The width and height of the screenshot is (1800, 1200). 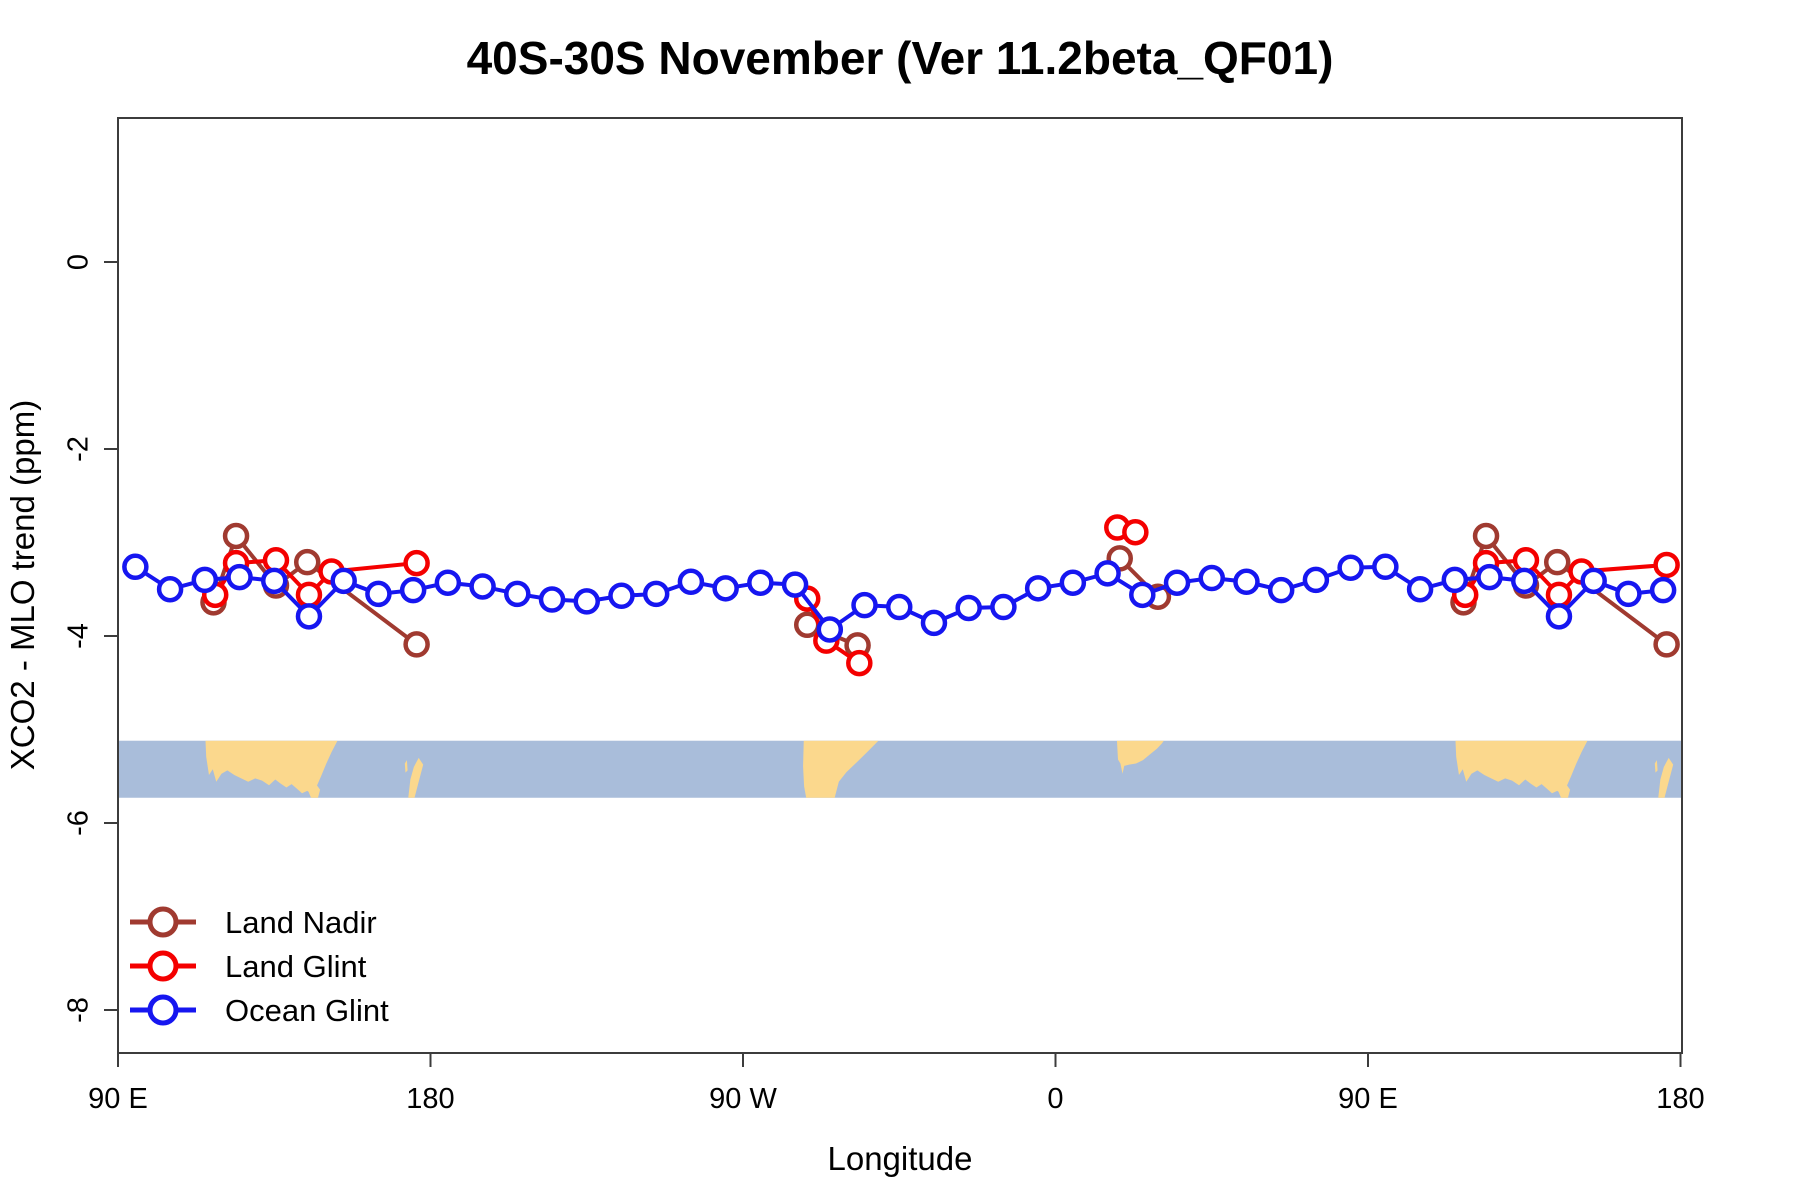 What do you see at coordinates (900, 1158) in the screenshot?
I see `x-axis-label: Longitude` at bounding box center [900, 1158].